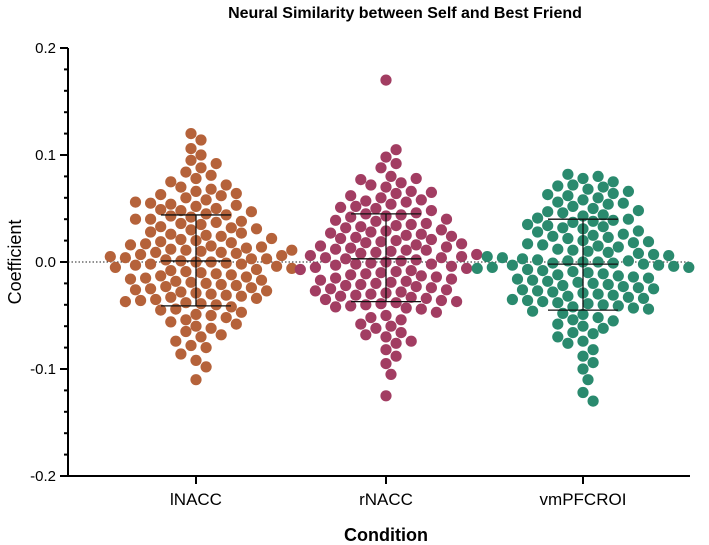 The width and height of the screenshot is (709, 545). What do you see at coordinates (583, 499) in the screenshot?
I see `x-tick-label: vmPFCROI` at bounding box center [583, 499].